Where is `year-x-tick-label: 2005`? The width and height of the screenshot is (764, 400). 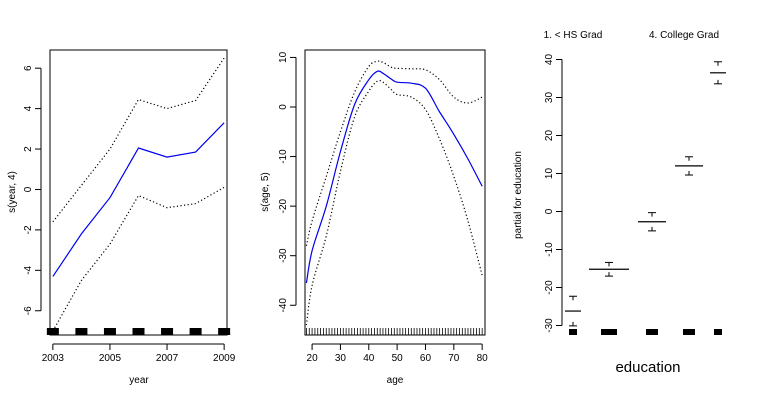
year-x-tick-label: 2005 is located at coordinates (110, 358).